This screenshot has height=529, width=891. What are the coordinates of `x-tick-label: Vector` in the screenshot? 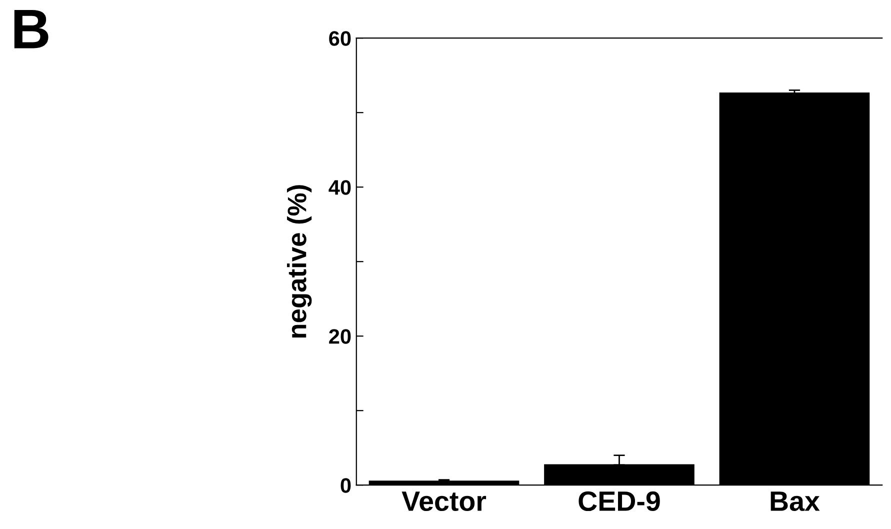 It's located at (444, 502).